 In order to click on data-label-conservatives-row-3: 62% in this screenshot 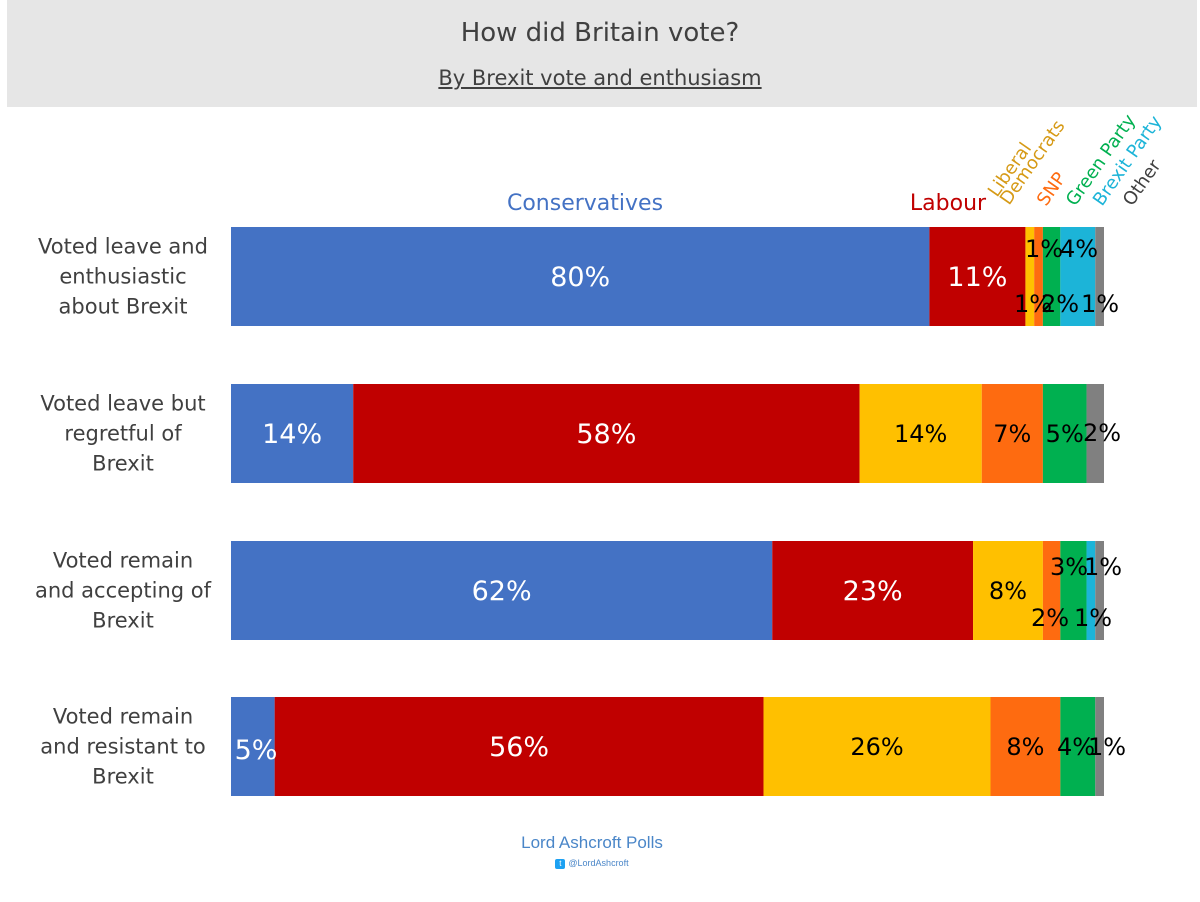, I will do `click(502, 591)`.